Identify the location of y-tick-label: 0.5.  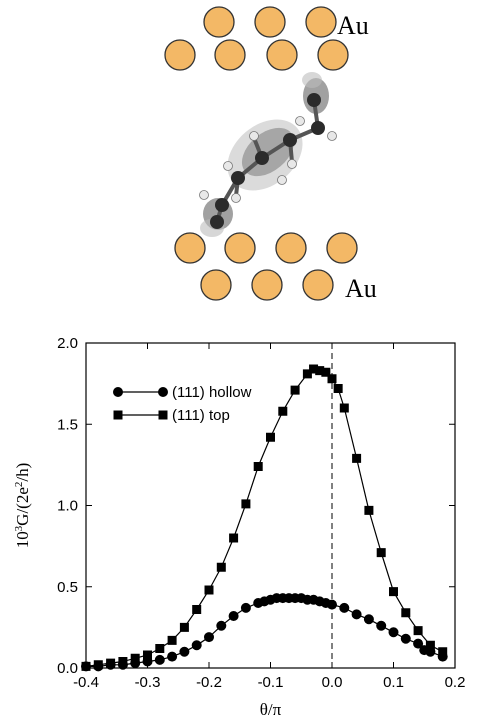
(67, 587).